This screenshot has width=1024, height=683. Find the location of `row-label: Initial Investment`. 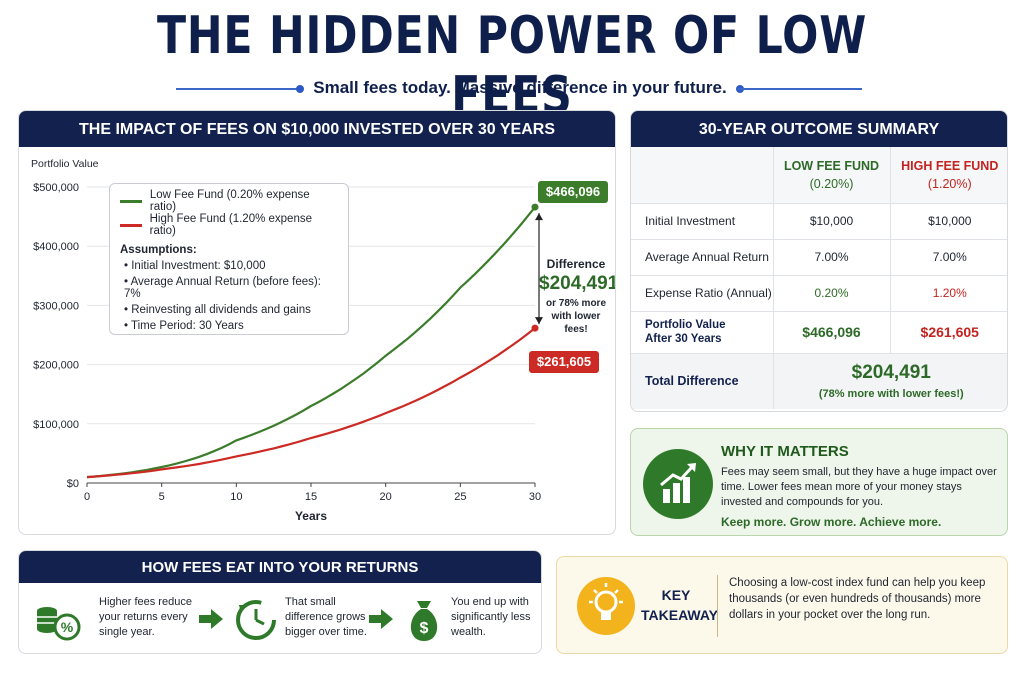

row-label: Initial Investment is located at coordinates (702, 221).